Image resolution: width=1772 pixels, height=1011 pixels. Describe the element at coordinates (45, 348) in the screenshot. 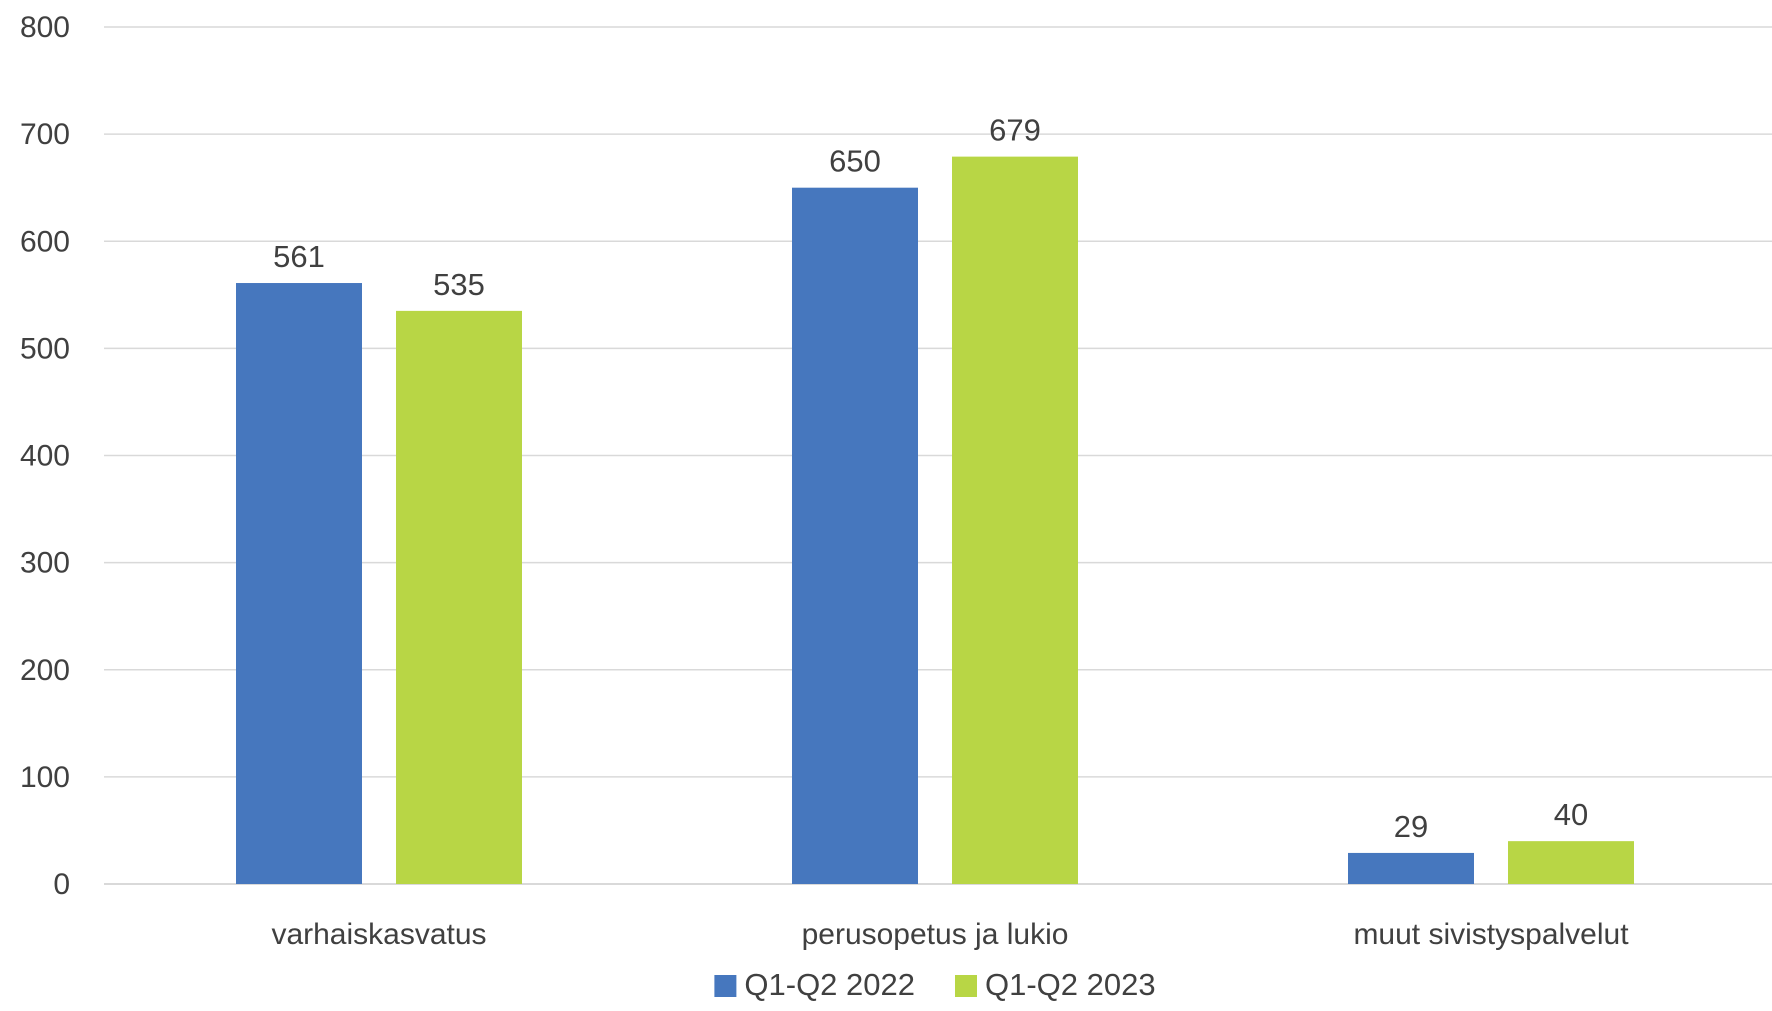

I see `y-tick-label: 500` at that location.